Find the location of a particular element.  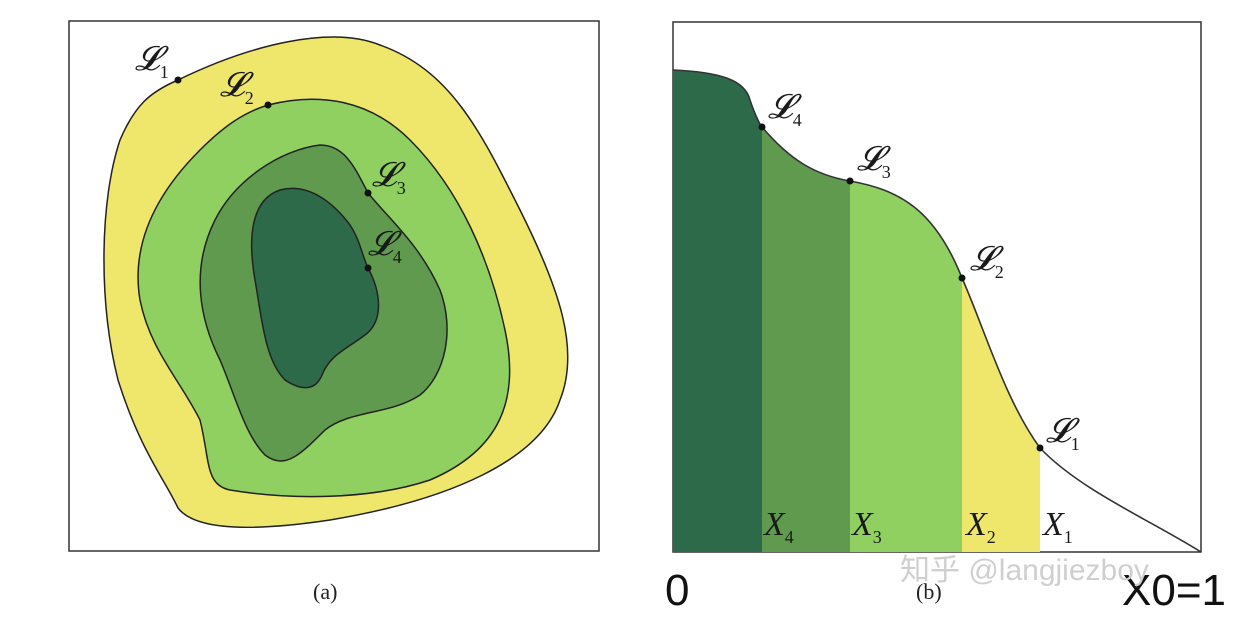

label-x4: X4 is located at coordinates (778, 526).